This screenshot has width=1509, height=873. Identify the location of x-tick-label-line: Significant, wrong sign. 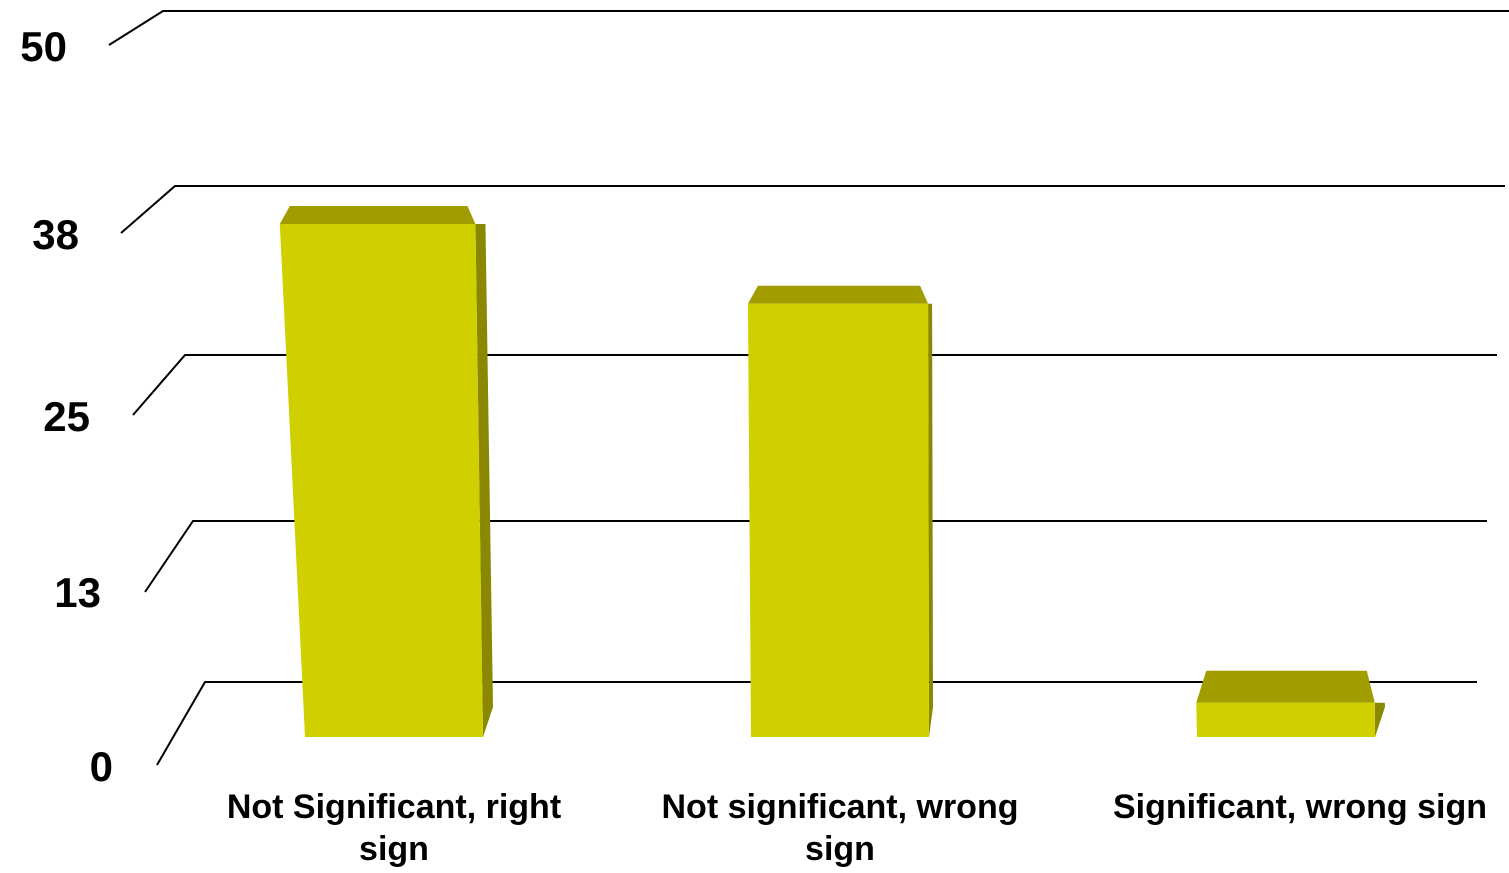
(1300, 807).